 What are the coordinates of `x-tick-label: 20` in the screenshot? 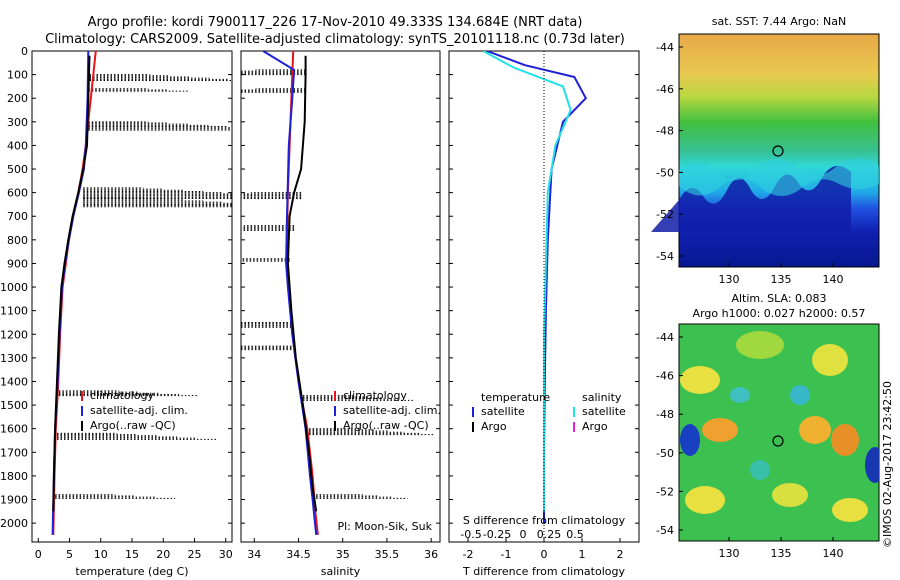 It's located at (163, 554).